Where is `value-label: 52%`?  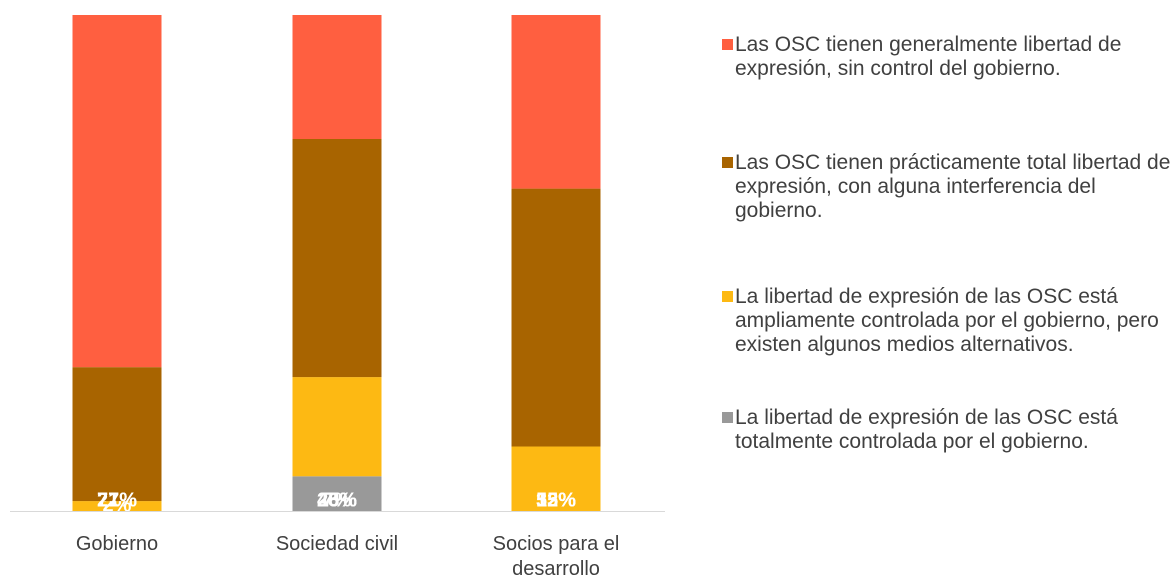
value-label: 52% is located at coordinates (556, 500).